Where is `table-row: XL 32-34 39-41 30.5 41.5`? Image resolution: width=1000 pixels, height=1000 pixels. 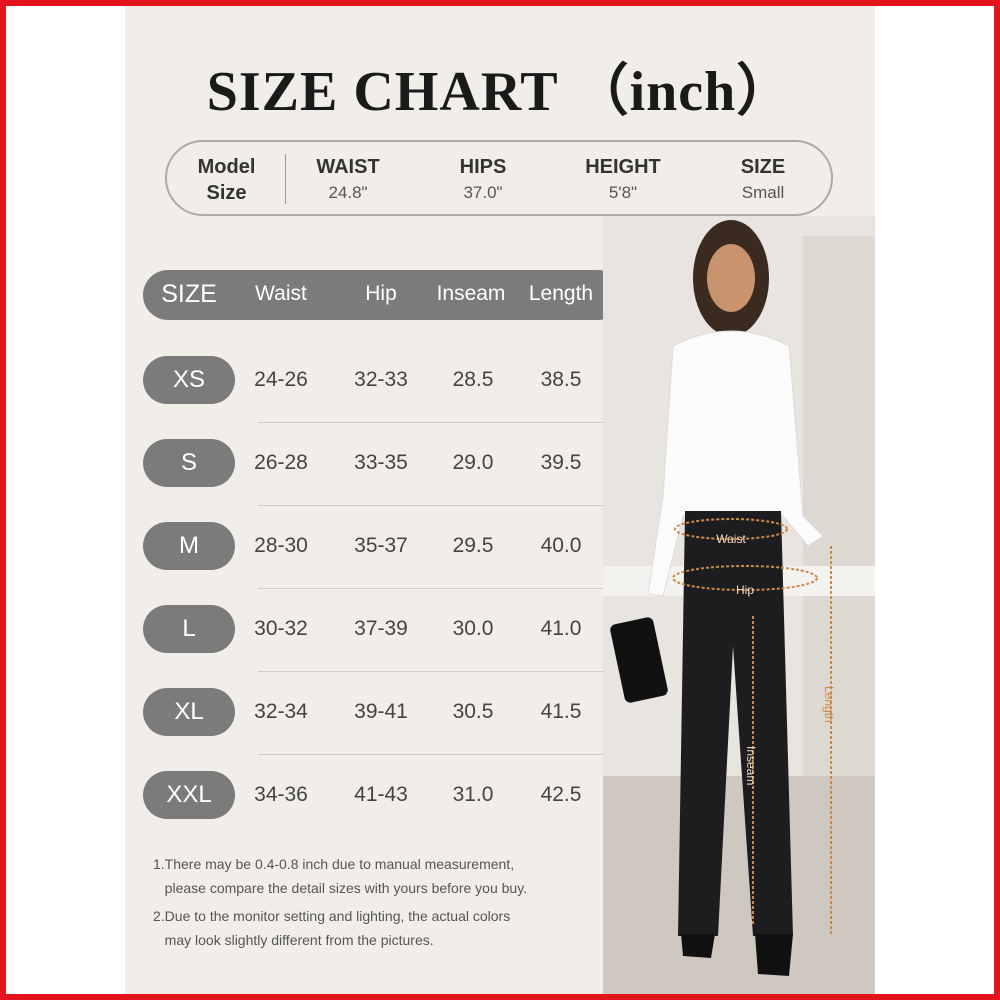
table-row: XL 32-34 39-41 30.5 41.5 is located at coordinates (373, 713).